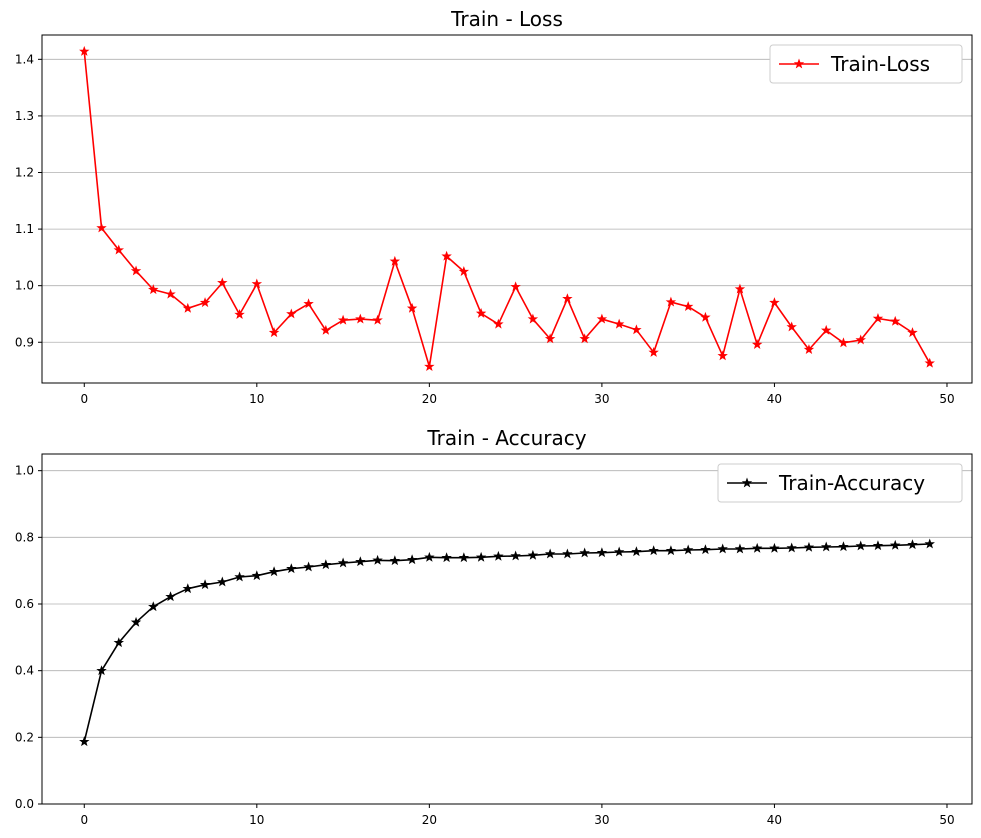 The height and width of the screenshot is (838, 981). What do you see at coordinates (946, 399) in the screenshot?
I see `loss-xtick-label: 50` at bounding box center [946, 399].